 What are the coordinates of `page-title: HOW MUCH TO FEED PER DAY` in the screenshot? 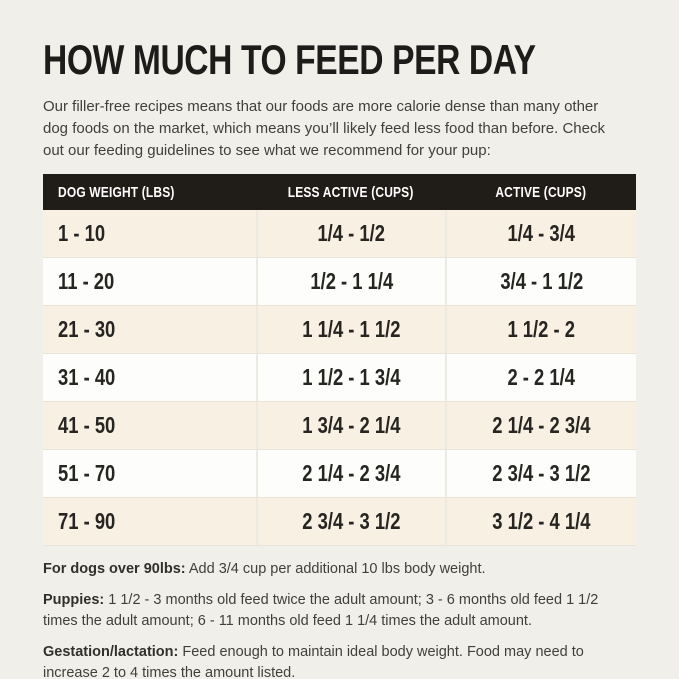 It's located at (339, 60).